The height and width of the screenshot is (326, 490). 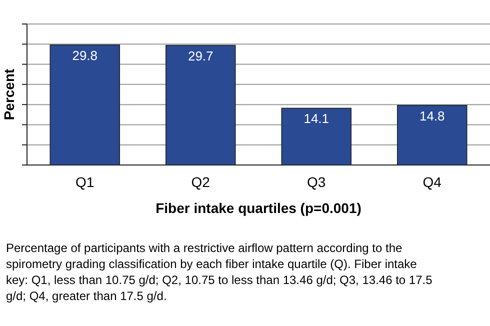 I want to click on x-tick-label: Q2, so click(x=200, y=182).